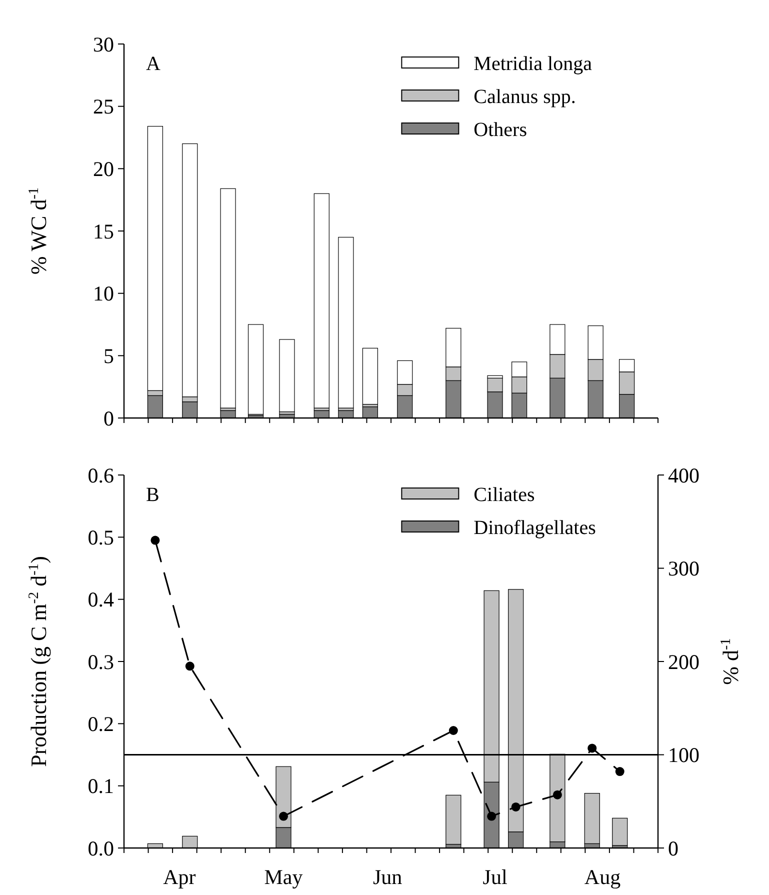  I want to click on y-tick-label: 15, so click(103, 231).